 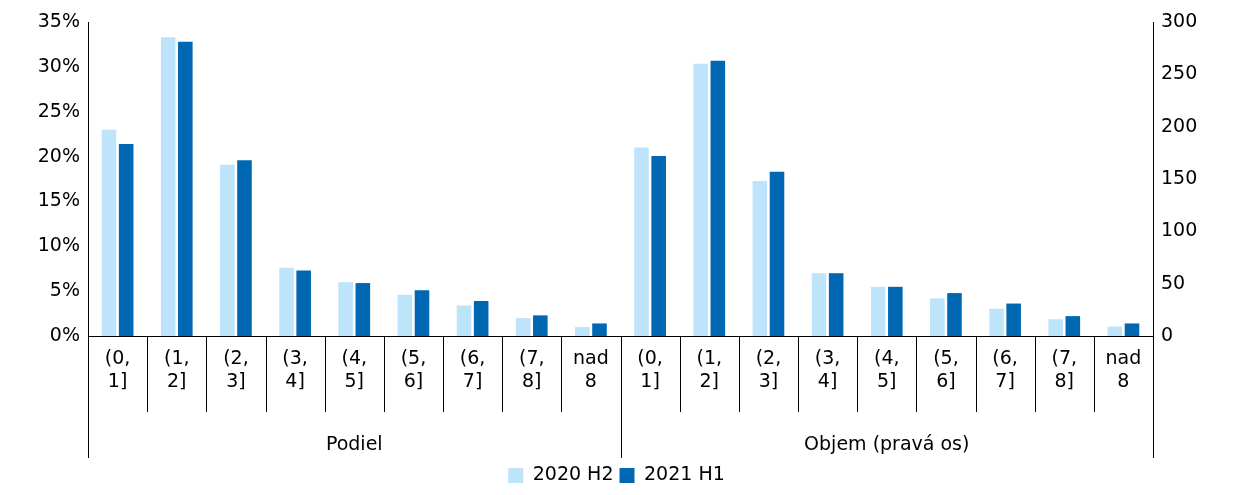 I want to click on y-tick-label: 0%, so click(x=64, y=333).